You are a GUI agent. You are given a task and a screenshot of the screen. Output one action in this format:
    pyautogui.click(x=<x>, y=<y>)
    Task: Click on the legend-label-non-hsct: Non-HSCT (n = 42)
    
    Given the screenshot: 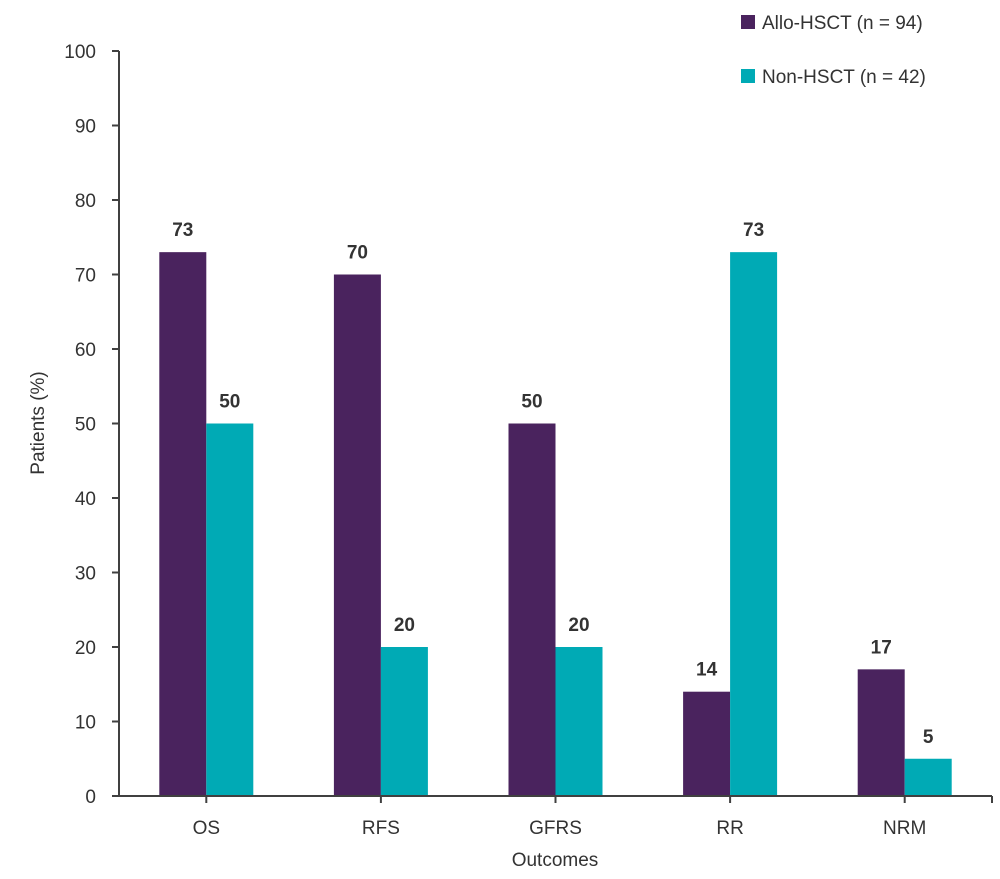 What is the action you would take?
    pyautogui.click(x=844, y=77)
    